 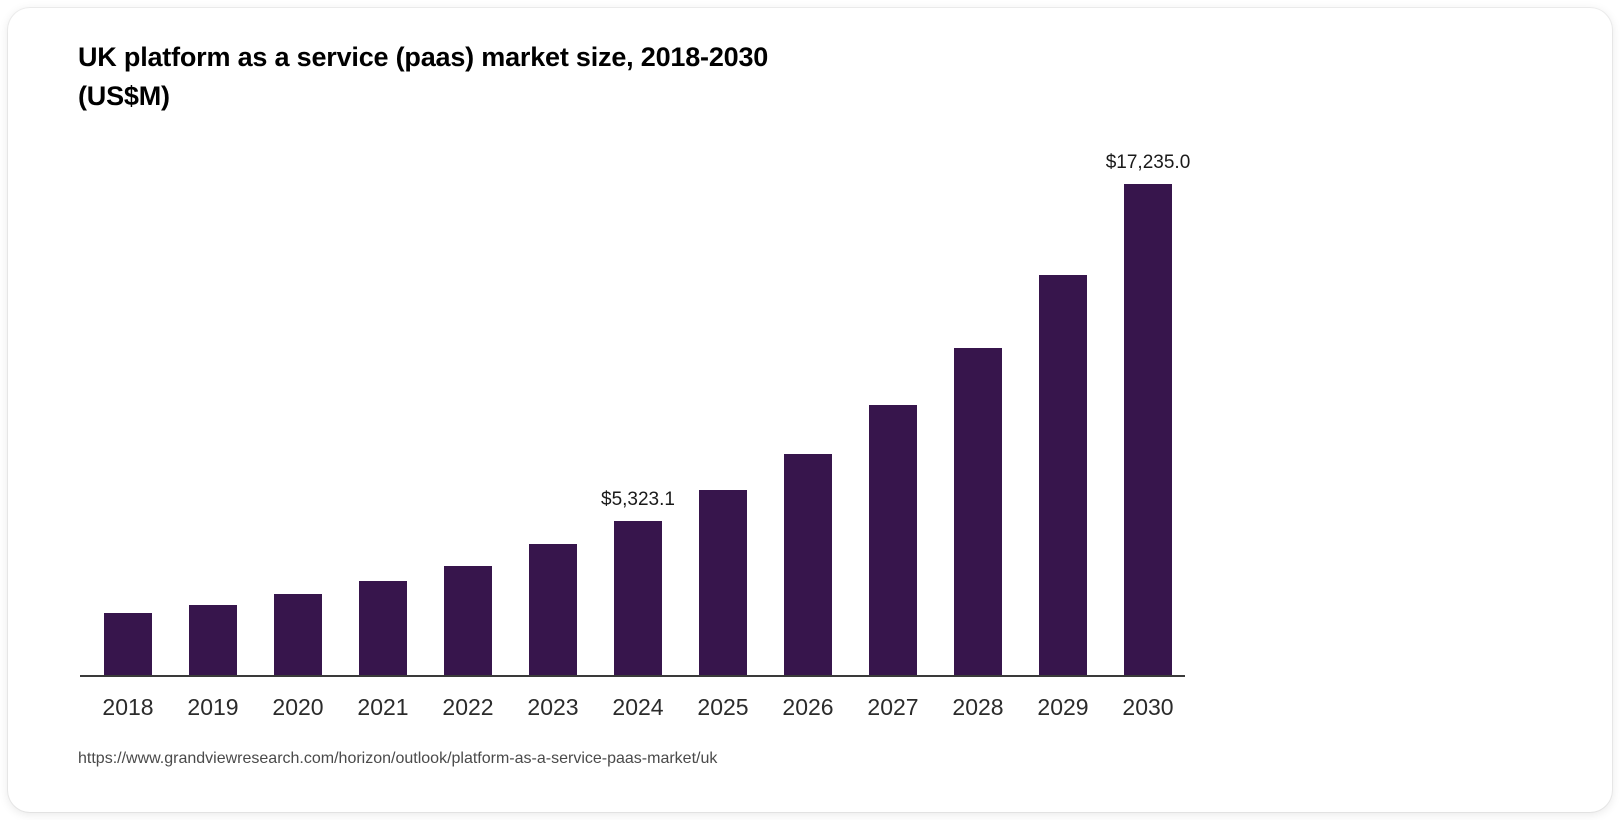 I want to click on bar-2026, so click(x=808, y=564).